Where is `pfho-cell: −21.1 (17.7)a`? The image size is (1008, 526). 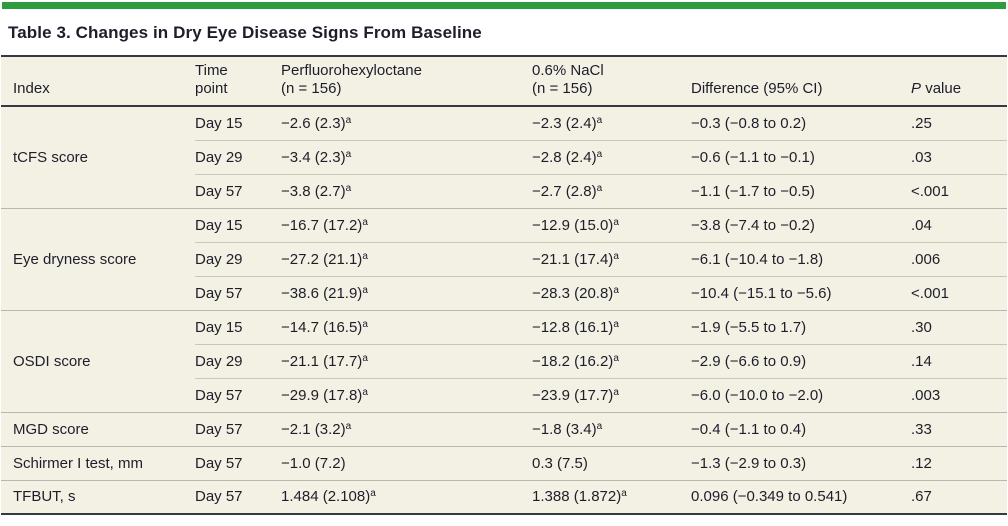
pfho-cell: −21.1 (17.7)a is located at coordinates (406, 360).